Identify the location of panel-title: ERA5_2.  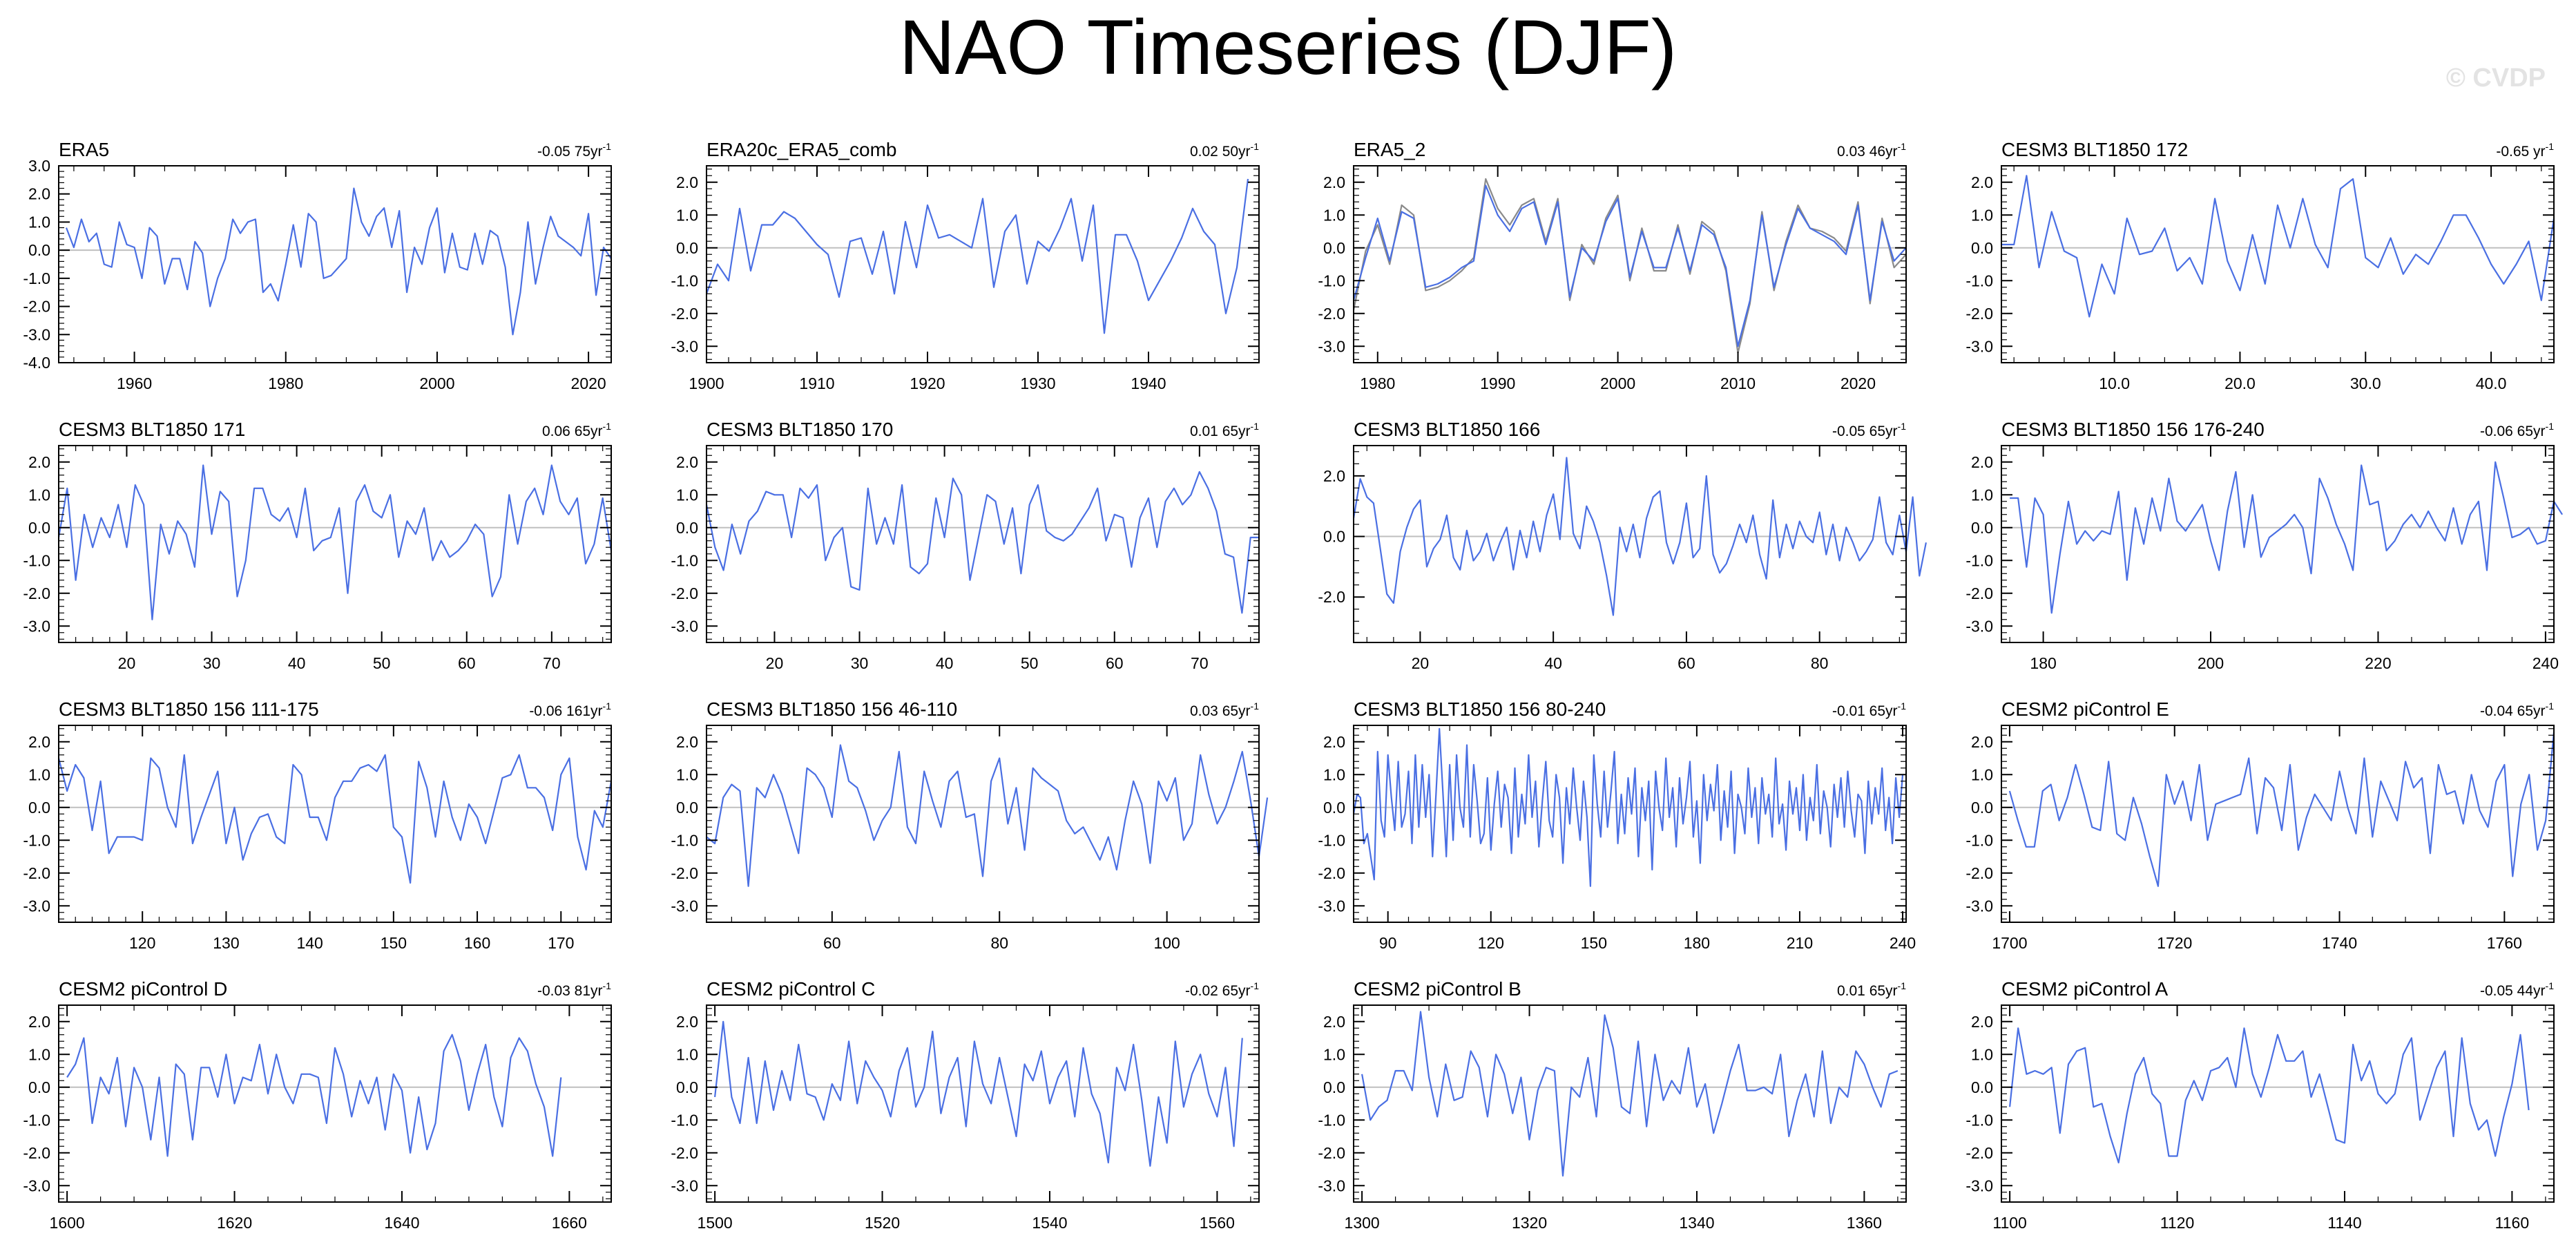
(1389, 149).